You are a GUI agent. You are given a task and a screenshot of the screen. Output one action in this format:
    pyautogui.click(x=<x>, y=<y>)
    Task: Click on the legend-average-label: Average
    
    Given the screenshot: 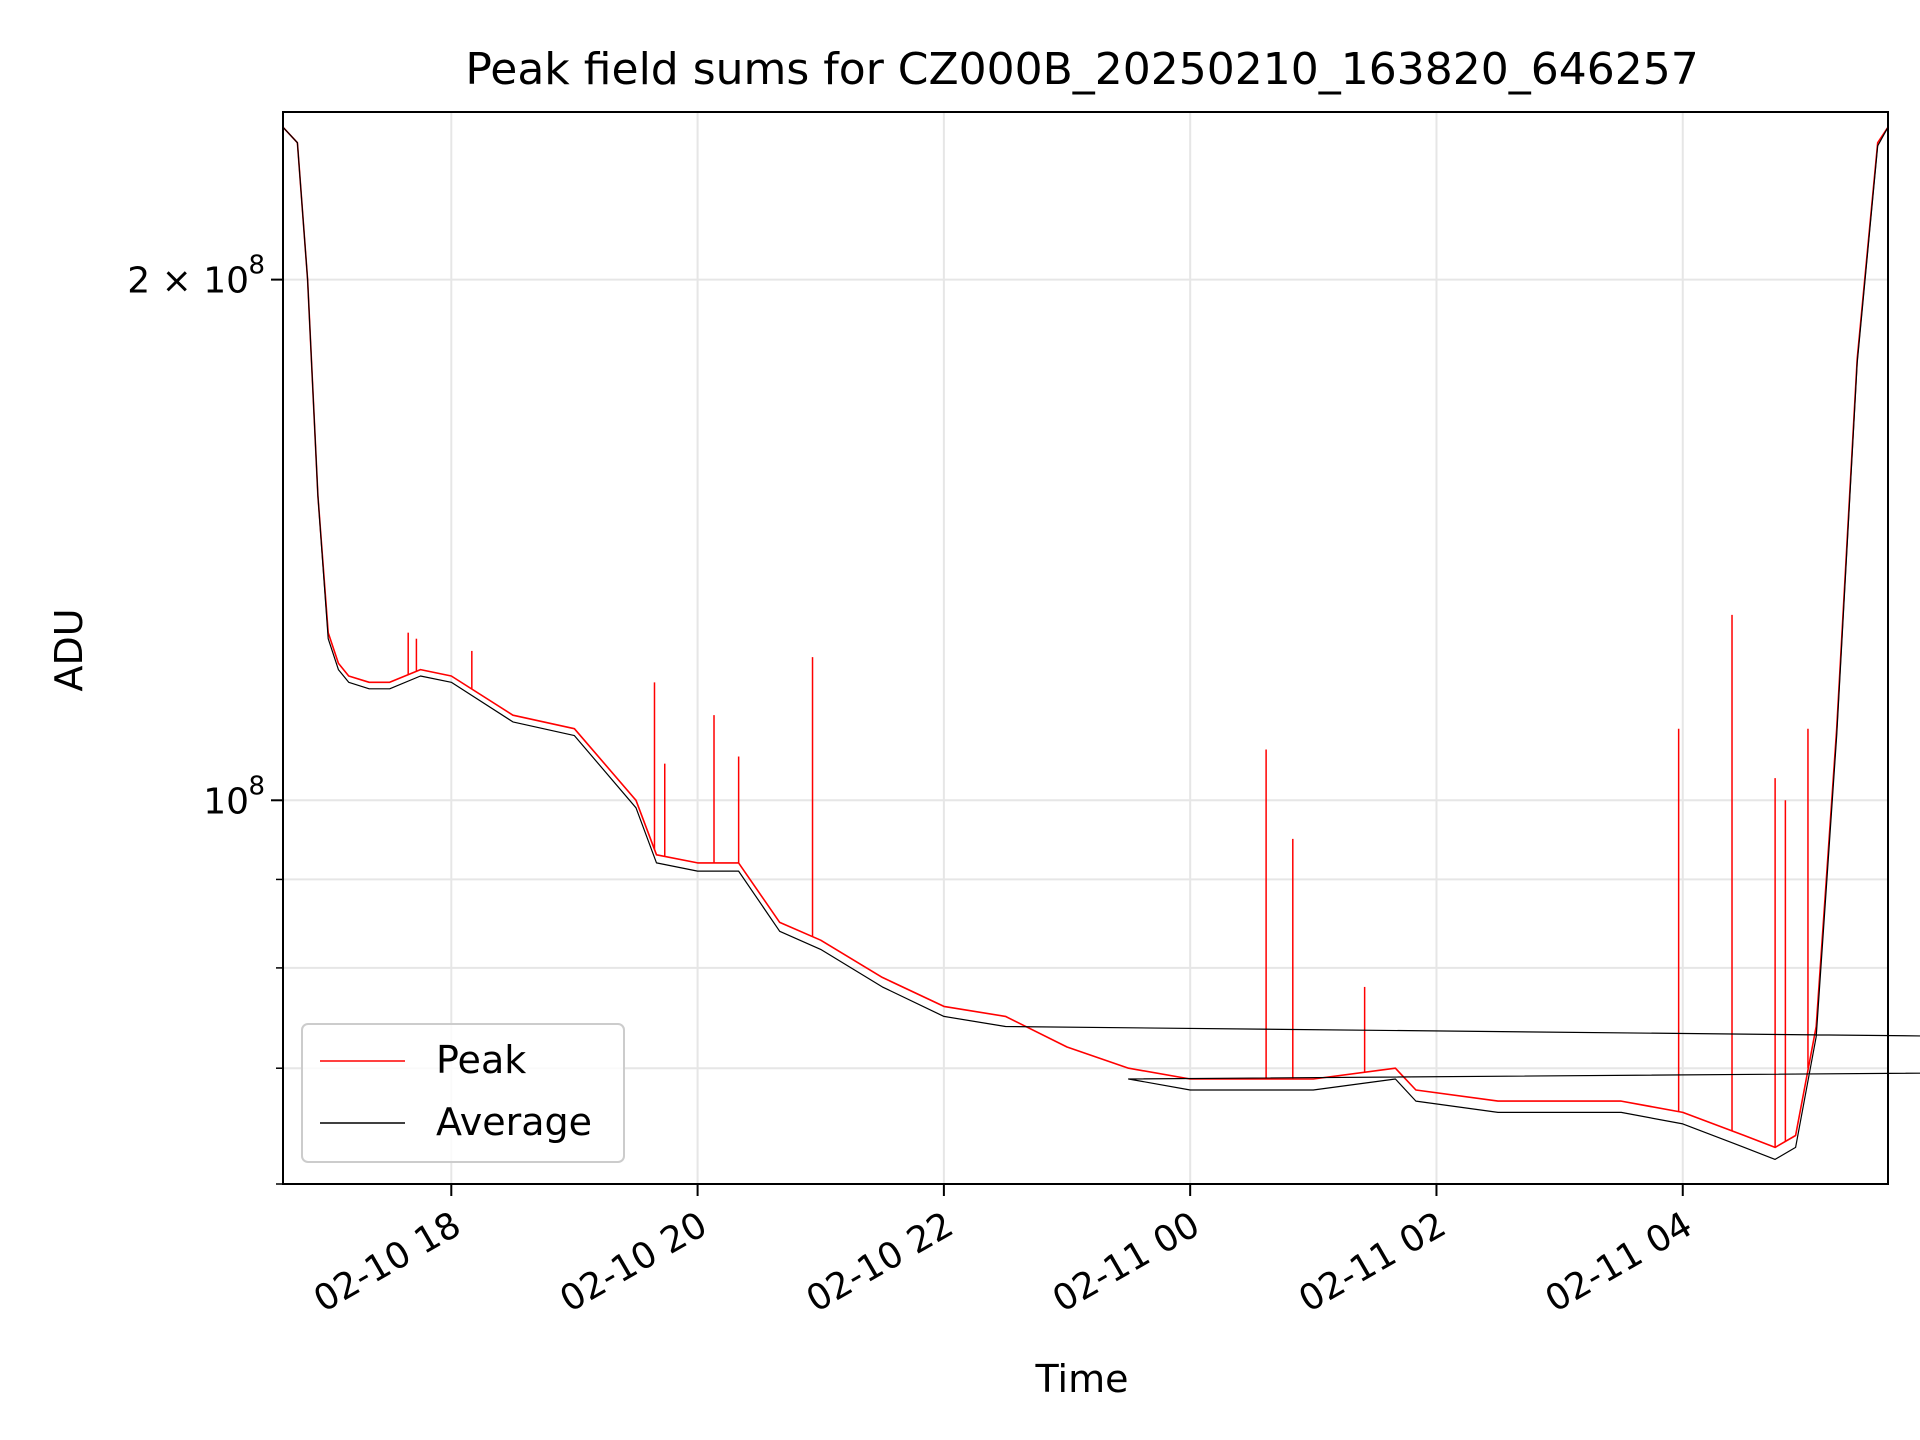 What is the action you would take?
    pyautogui.click(x=514, y=1122)
    